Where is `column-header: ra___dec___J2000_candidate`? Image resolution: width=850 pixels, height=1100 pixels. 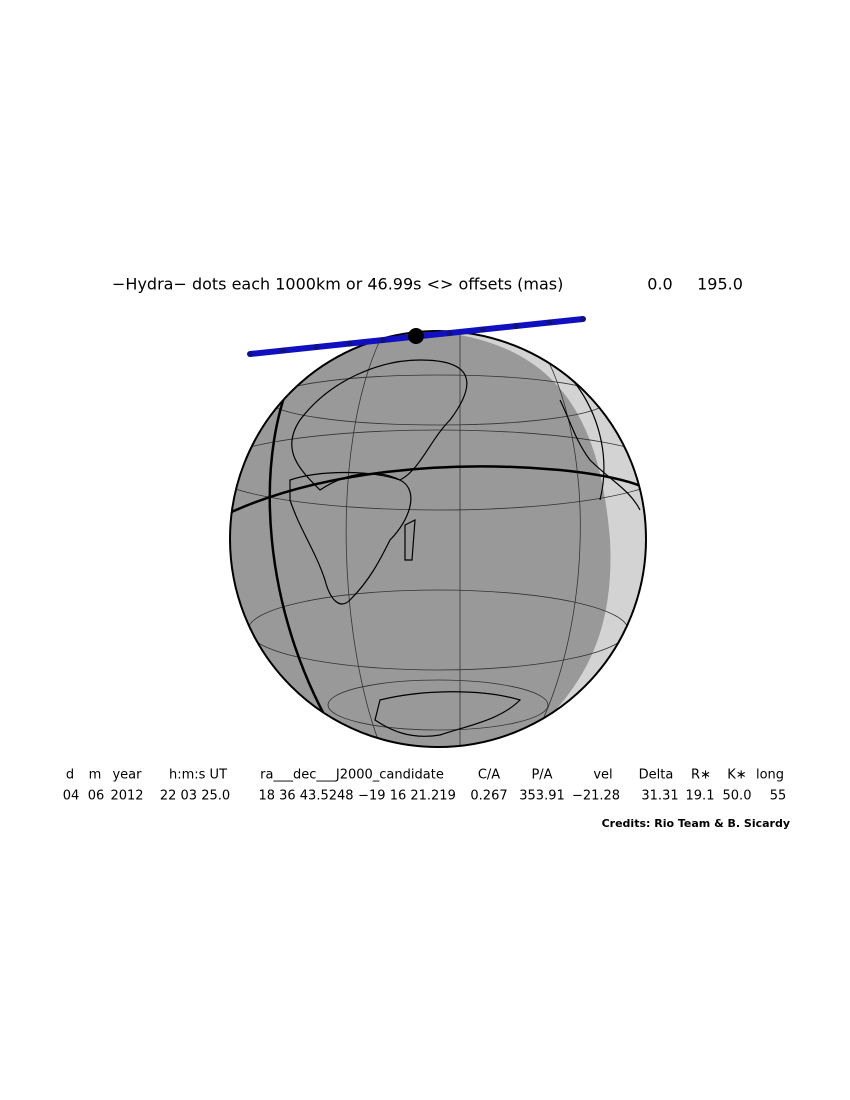 column-header: ra___dec___J2000_candidate is located at coordinates (352, 775).